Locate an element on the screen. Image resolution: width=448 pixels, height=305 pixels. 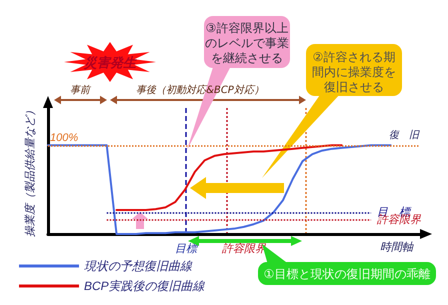
legend-label: 現状の予想復旧曲線 is located at coordinates (138, 266).